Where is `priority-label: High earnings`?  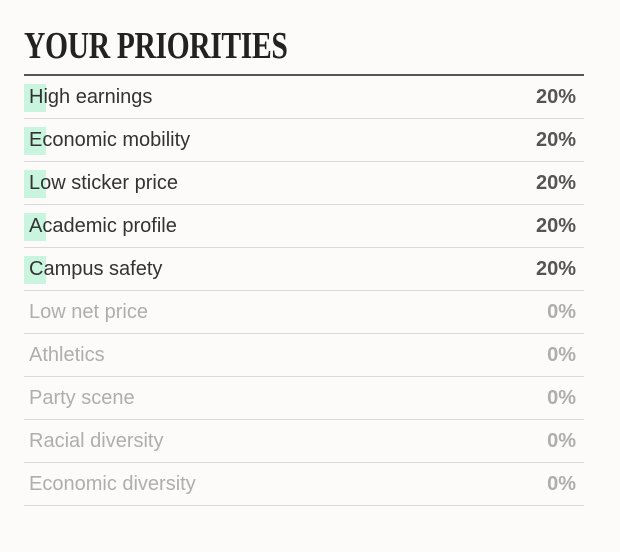 priority-label: High earnings is located at coordinates (91, 96).